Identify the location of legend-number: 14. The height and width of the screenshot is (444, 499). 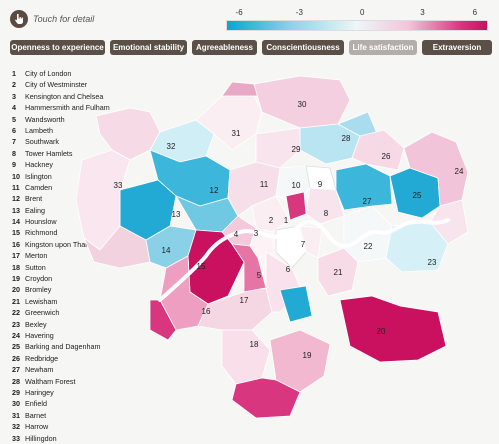
(16, 222).